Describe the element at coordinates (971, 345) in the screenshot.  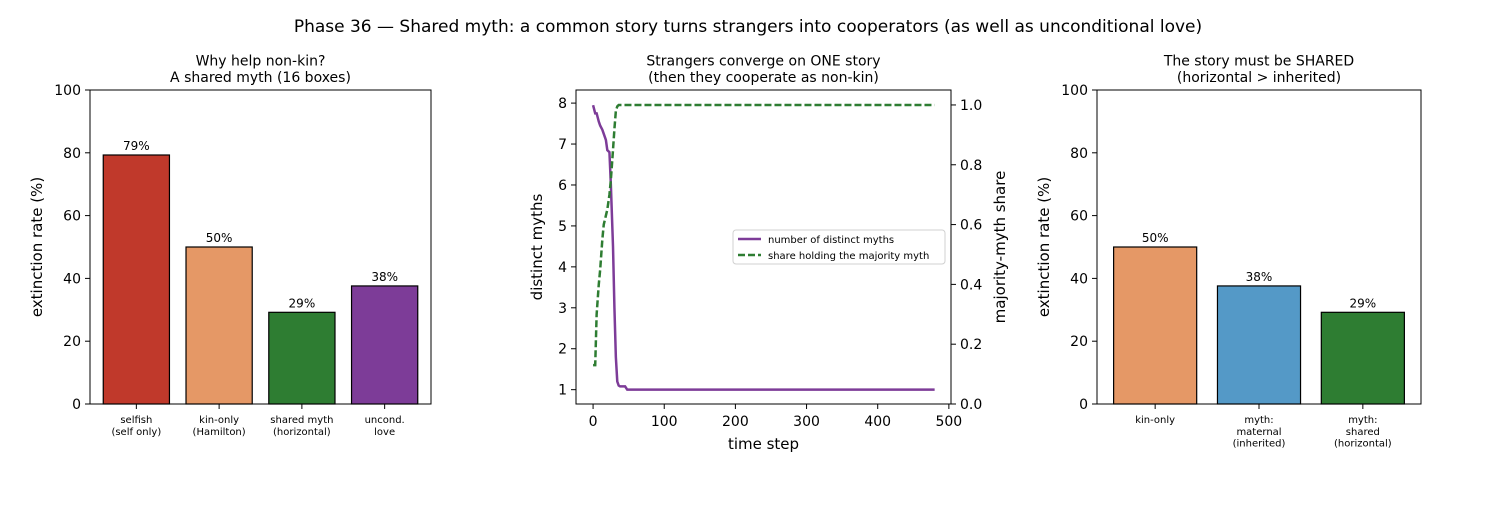
I see `y-tick-label: 0.2` at that location.